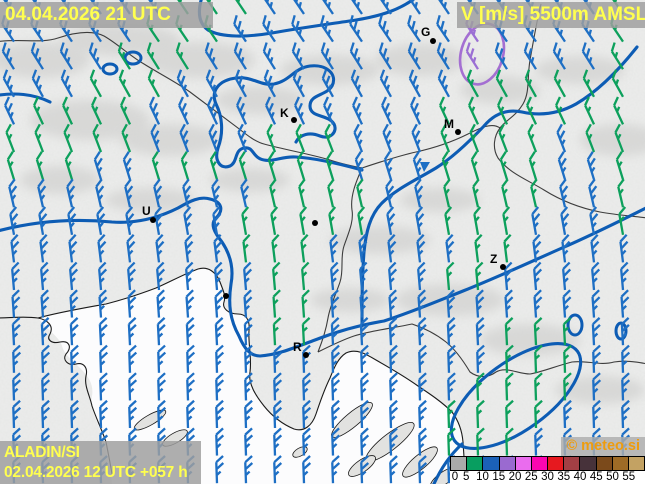 Image resolution: width=645 pixels, height=484 pixels. I want to click on run-time-label: 02.04.2026 12 UTC +057 h, so click(96, 472).